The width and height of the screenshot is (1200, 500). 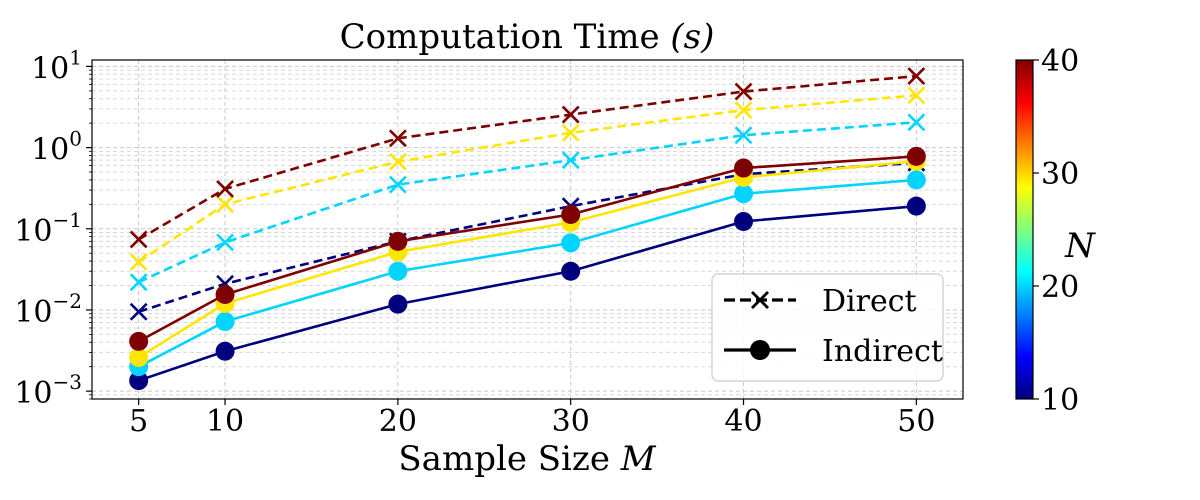 What do you see at coordinates (916, 421) in the screenshot?
I see `x-tick-label: 50` at bounding box center [916, 421].